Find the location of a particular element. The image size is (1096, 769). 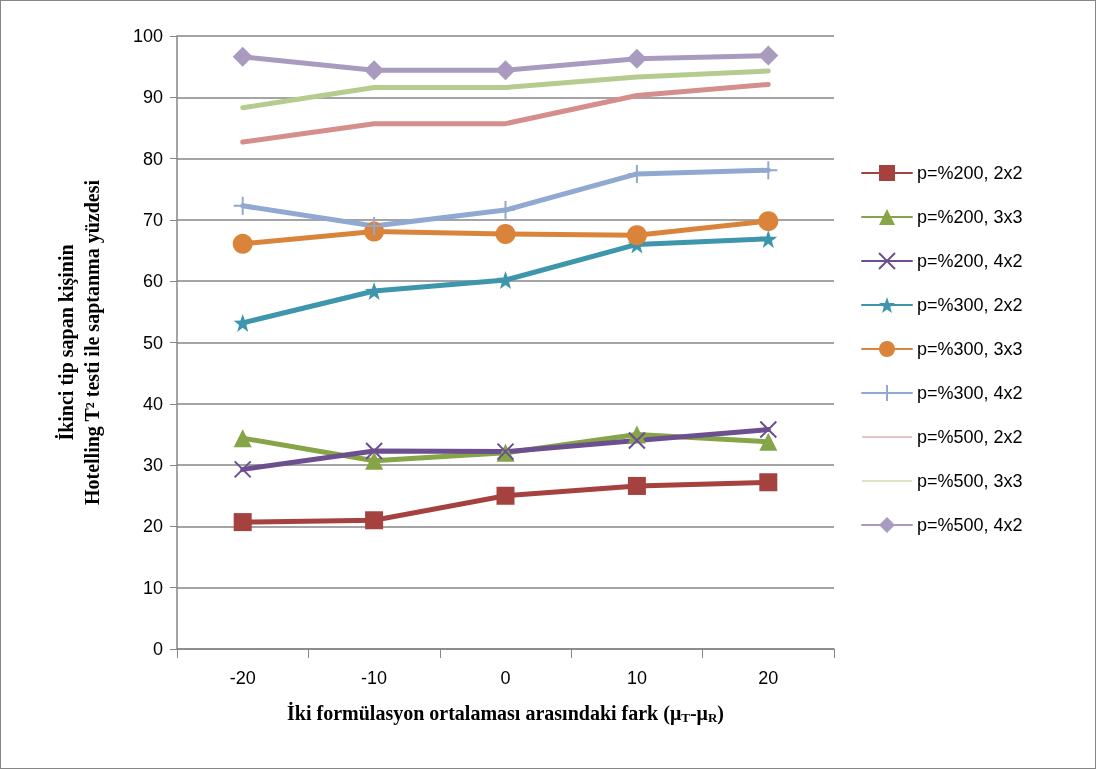

y-tick-label: 30 is located at coordinates (152, 465).